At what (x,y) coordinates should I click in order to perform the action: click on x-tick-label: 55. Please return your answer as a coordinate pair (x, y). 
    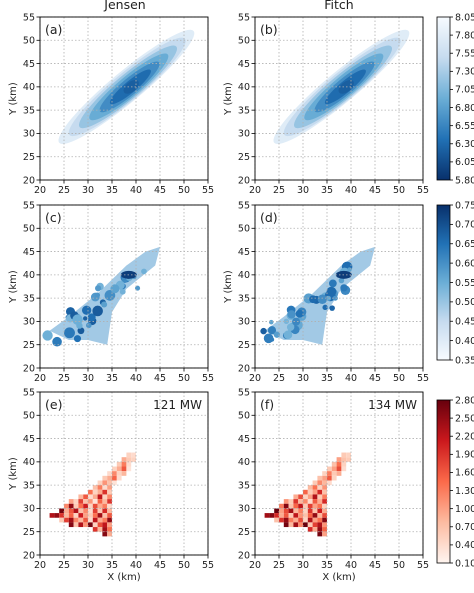
    Looking at the image, I should click on (423, 190).